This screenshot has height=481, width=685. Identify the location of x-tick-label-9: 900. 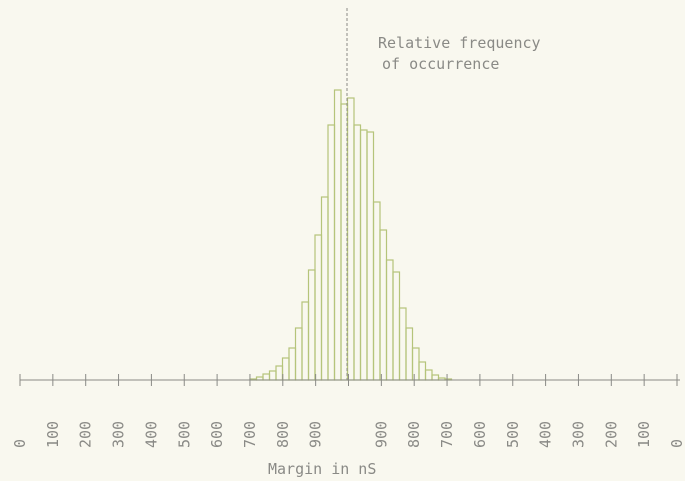
(316, 434).